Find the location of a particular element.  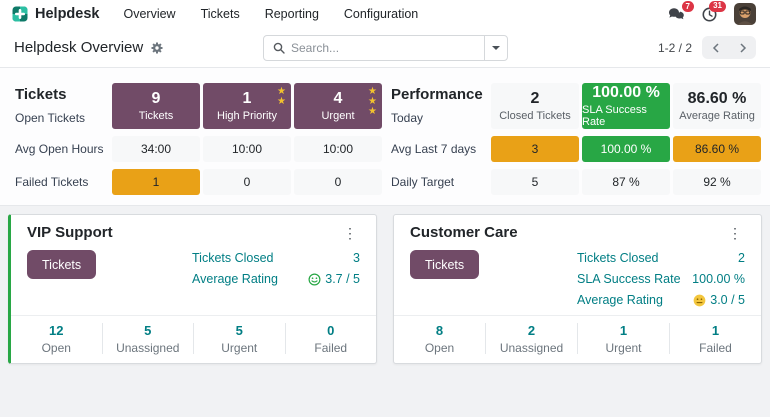

urgent-card: ★ ★ ★ 4 Urgent is located at coordinates (338, 106).